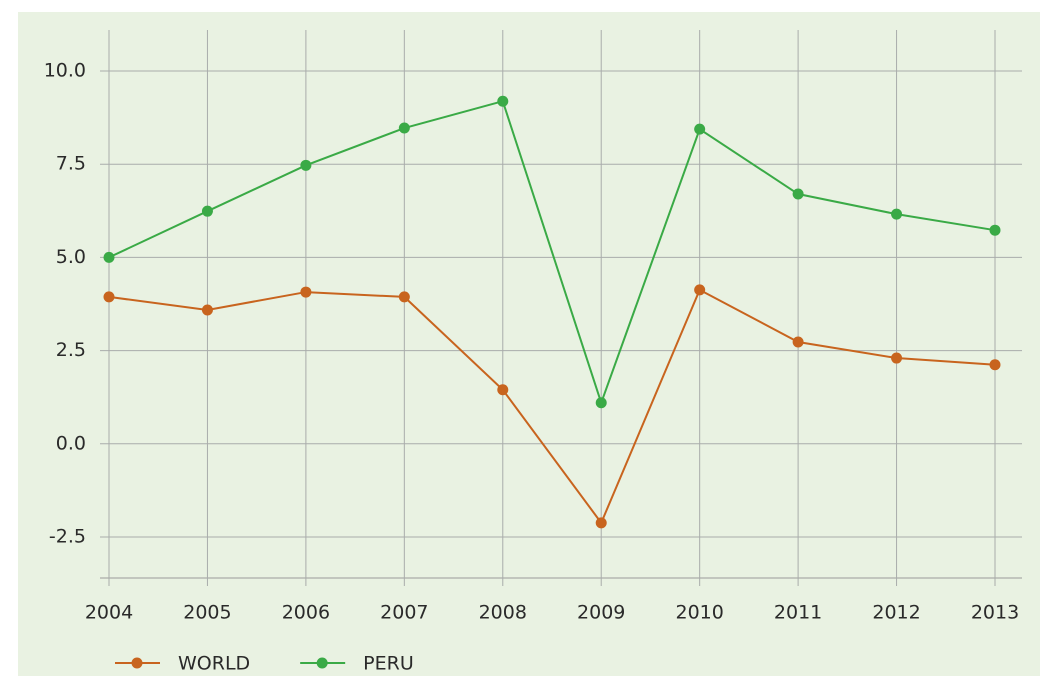 This screenshot has width=1053, height=686. I want to click on y-tick-label: 0.0, so click(71, 443).